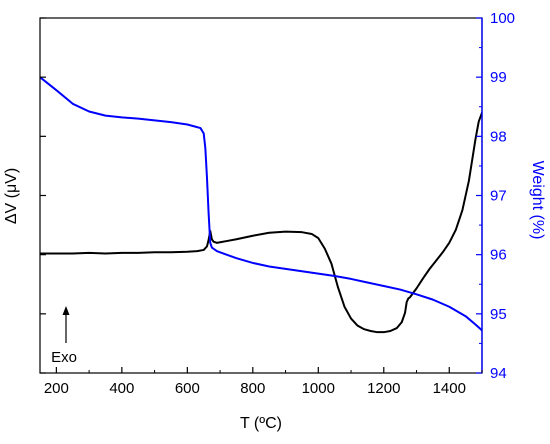 The width and height of the screenshot is (550, 444). What do you see at coordinates (383, 388) in the screenshot?
I see `x-tick-label: 1200` at bounding box center [383, 388].